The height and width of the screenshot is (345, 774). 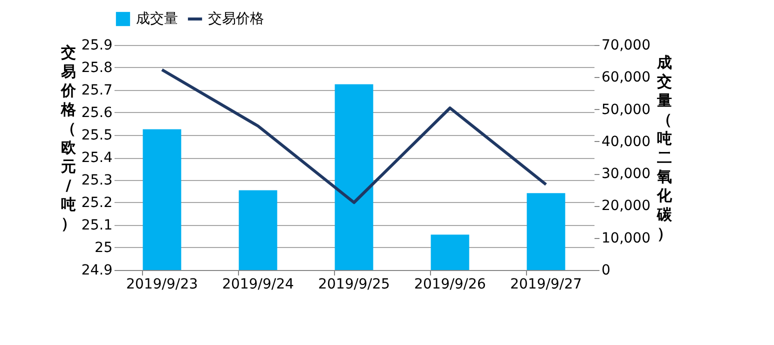 I want to click on y-tick-label: 25.6, so click(x=97, y=113).